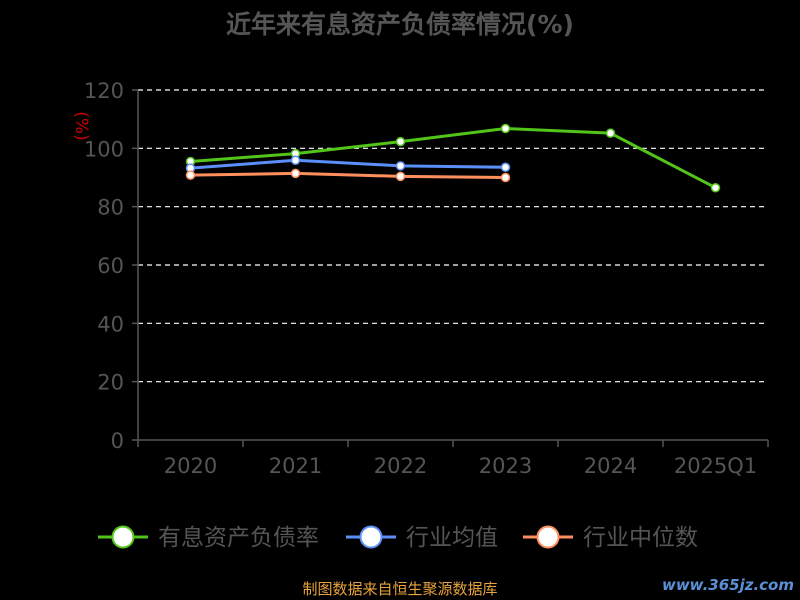 The height and width of the screenshot is (600, 800). I want to click on y-tick-label: 120, so click(104, 91).